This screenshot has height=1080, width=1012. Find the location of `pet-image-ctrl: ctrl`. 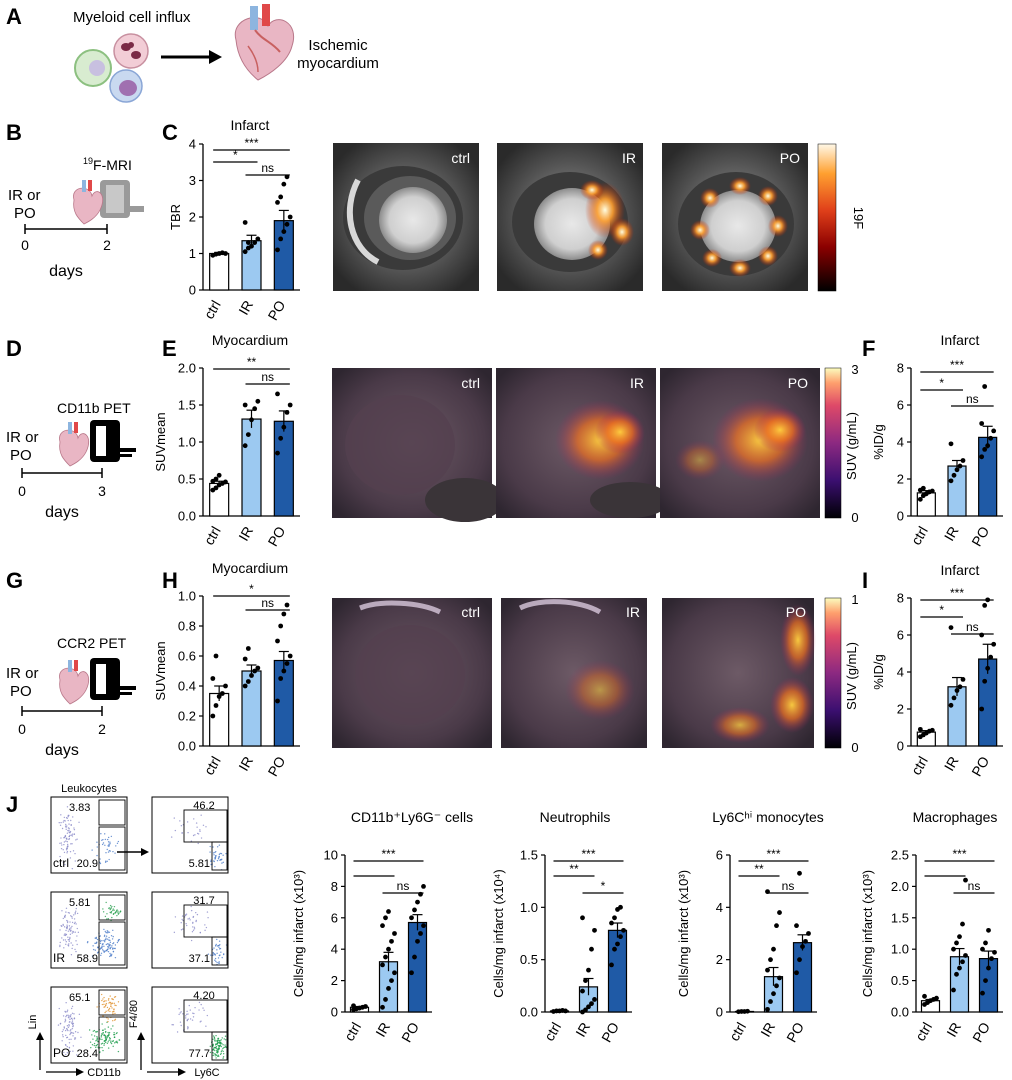

pet-image-ctrl: ctrl is located at coordinates (418, 445).